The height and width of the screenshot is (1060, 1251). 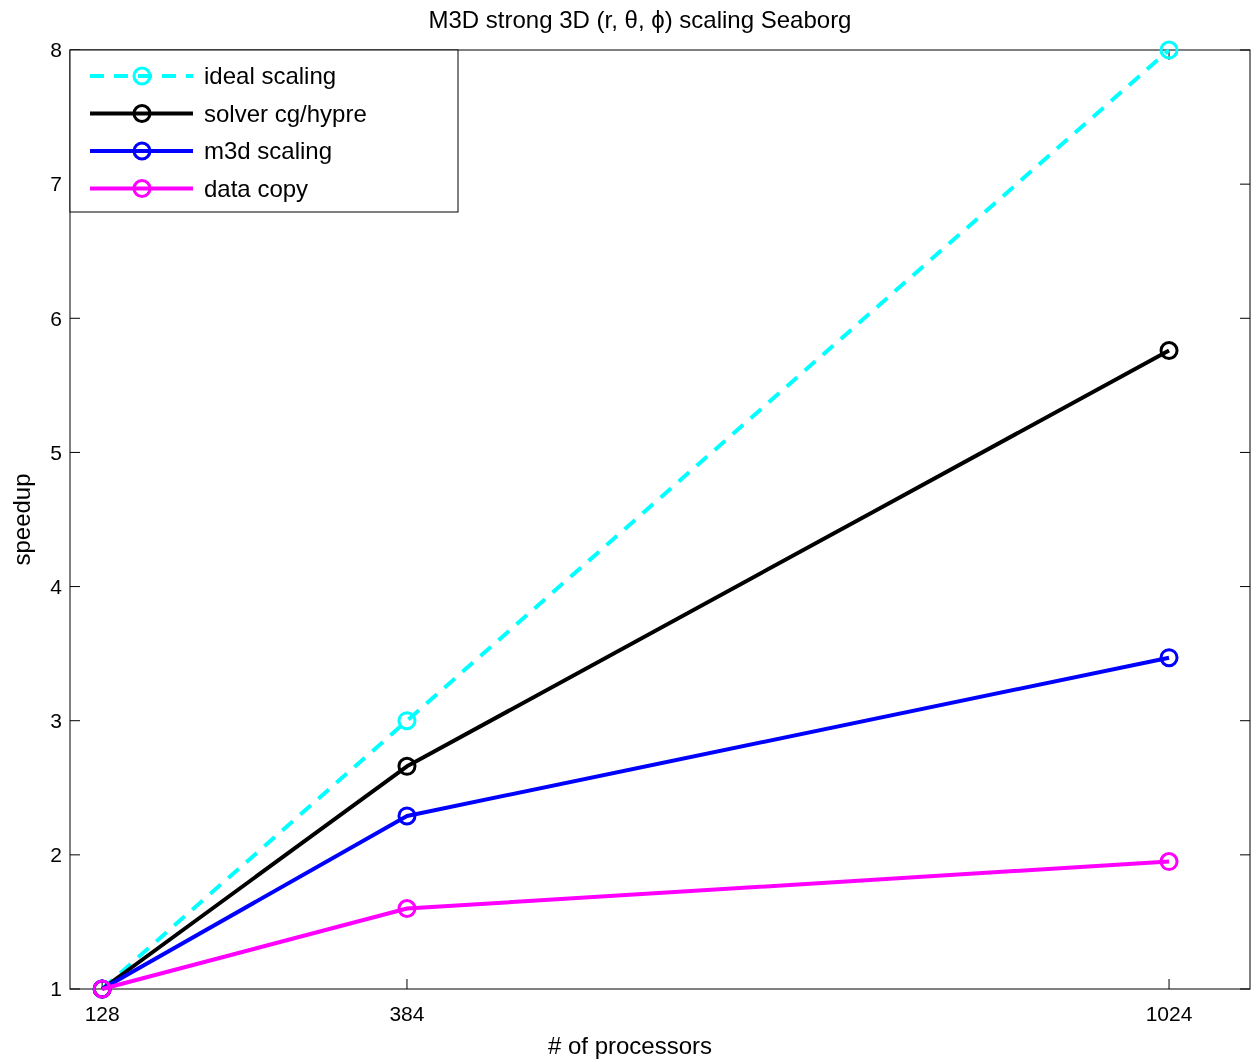 I want to click on x-tick-label: 128, so click(x=102, y=1013).